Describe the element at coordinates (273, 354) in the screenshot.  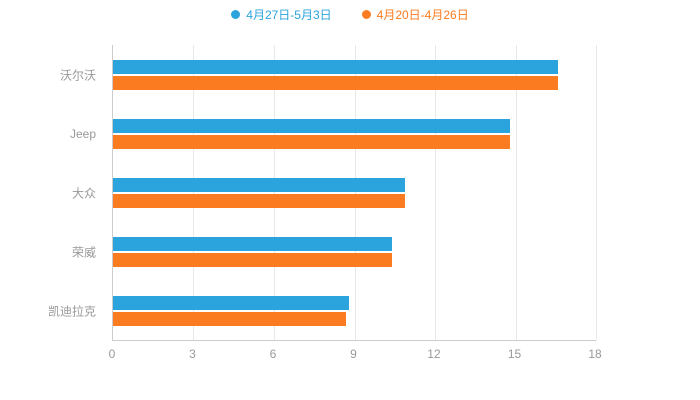
I see `x-tick-label: 6` at that location.